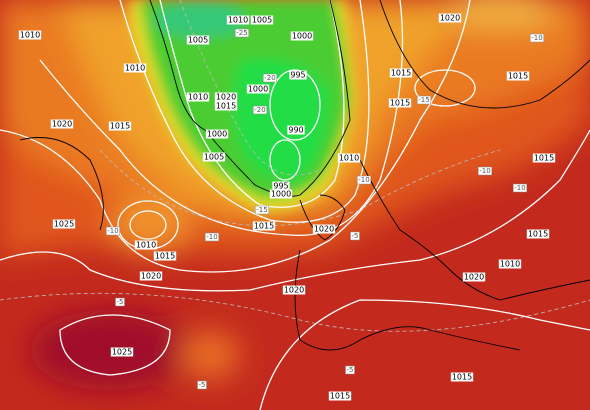 The image size is (590, 410). I want to click on temperature-label-group: -15, so click(262, 210).